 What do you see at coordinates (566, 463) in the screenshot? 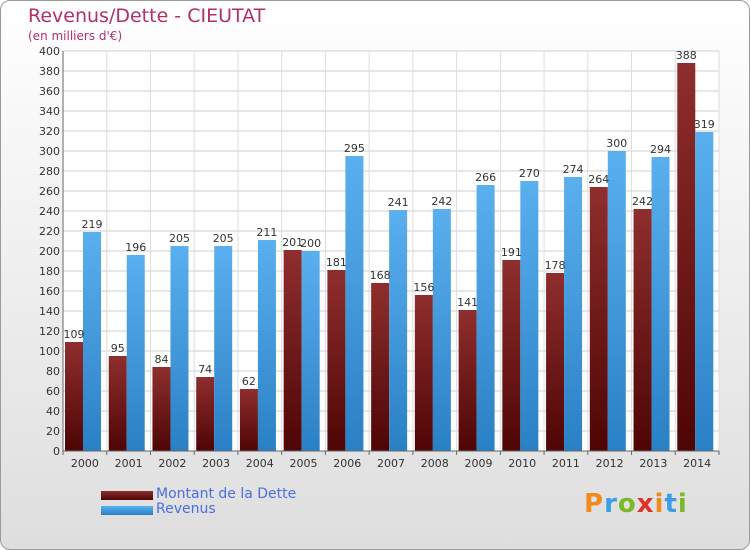
I see `x-tick-label: 2011` at bounding box center [566, 463].